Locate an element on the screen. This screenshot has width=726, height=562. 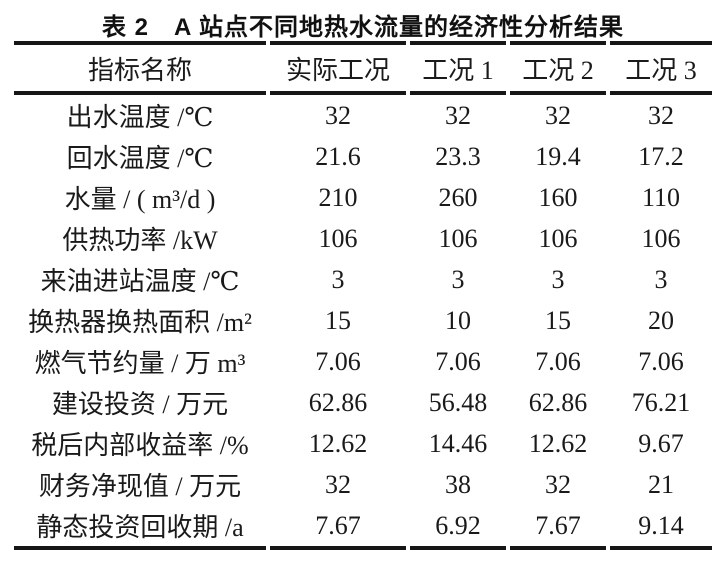
row-label: 财务净现值 / 万元 is located at coordinates (140, 486).